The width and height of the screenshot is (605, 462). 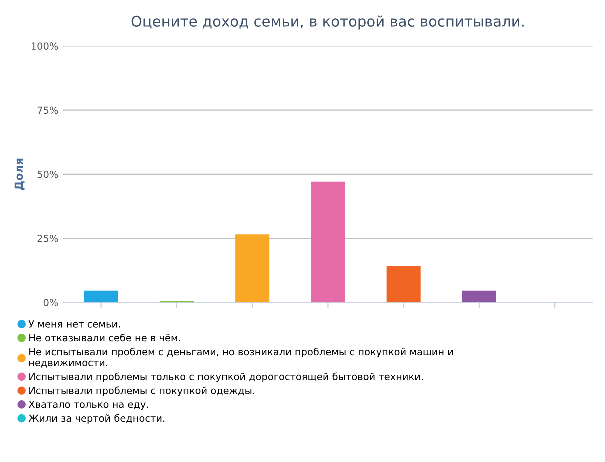 What do you see at coordinates (48, 174) in the screenshot?
I see `y-tick-label: 50%` at bounding box center [48, 174].